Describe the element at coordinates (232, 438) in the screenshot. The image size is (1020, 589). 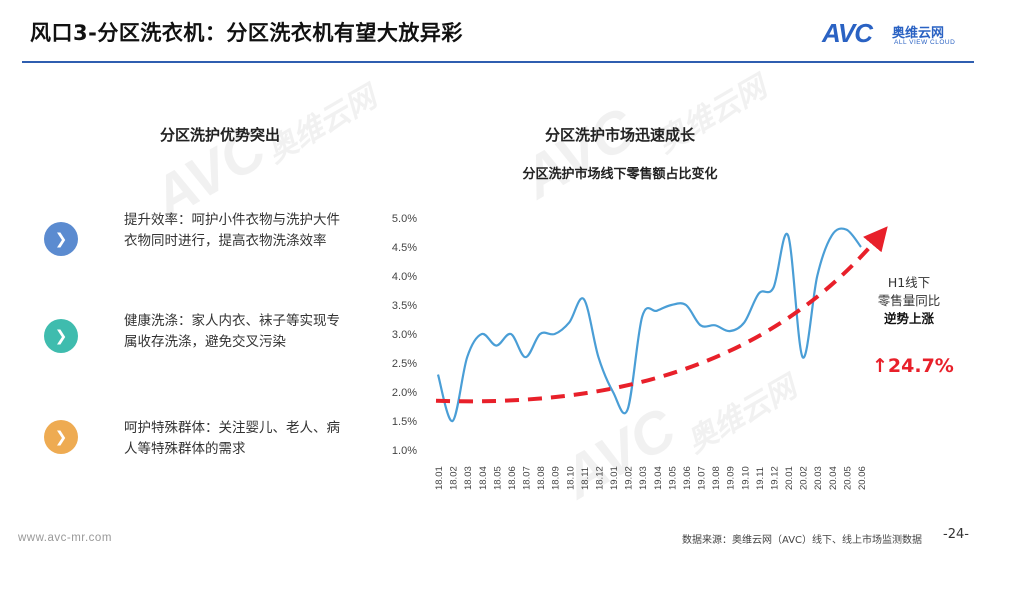
I see `feature-text: 呵护特殊群体：关注婴儿、老人、病人等特殊群体的需求` at that location.